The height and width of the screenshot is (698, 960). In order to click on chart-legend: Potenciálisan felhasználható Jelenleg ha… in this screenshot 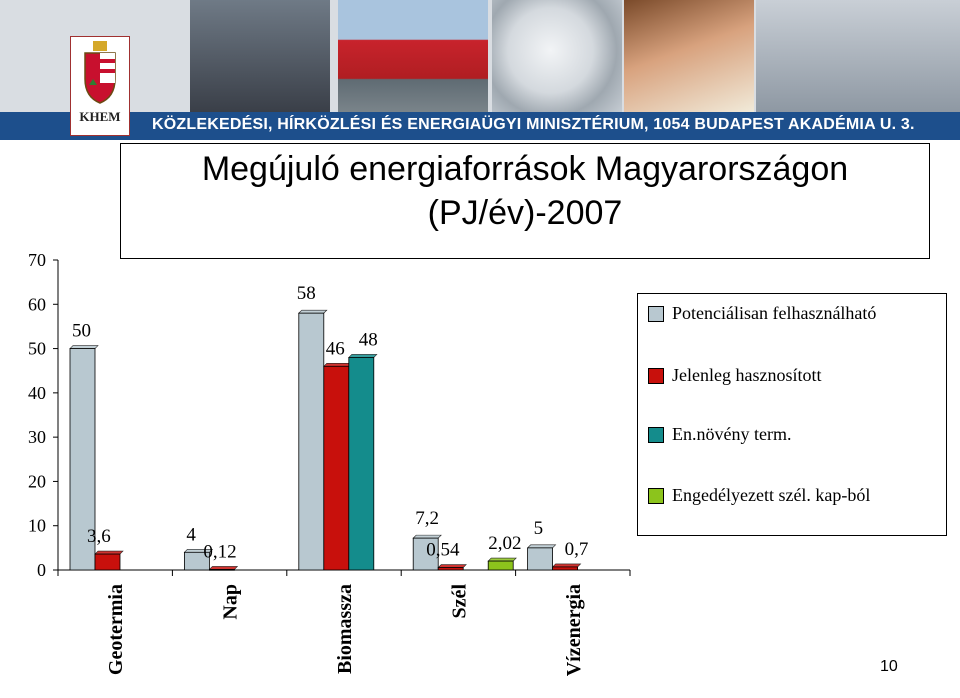, I will do `click(792, 414)`.